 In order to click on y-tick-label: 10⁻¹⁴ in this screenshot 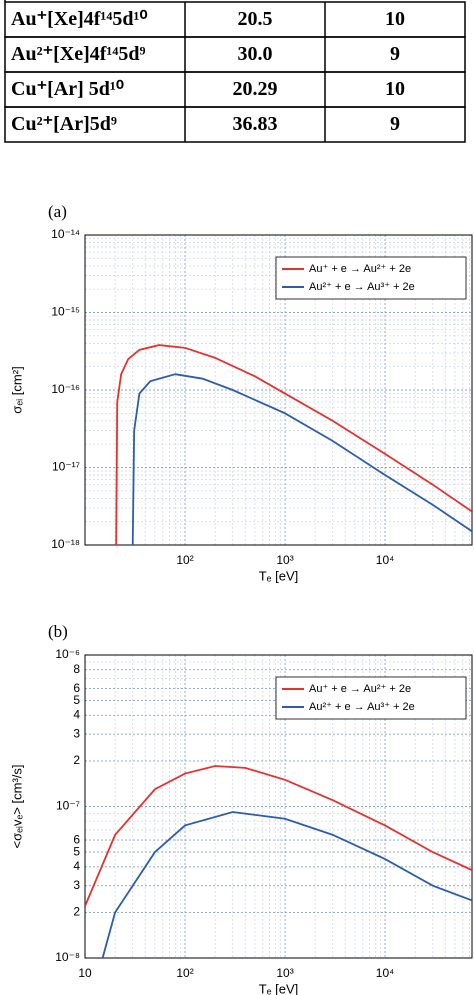, I will do `click(65, 234)`.